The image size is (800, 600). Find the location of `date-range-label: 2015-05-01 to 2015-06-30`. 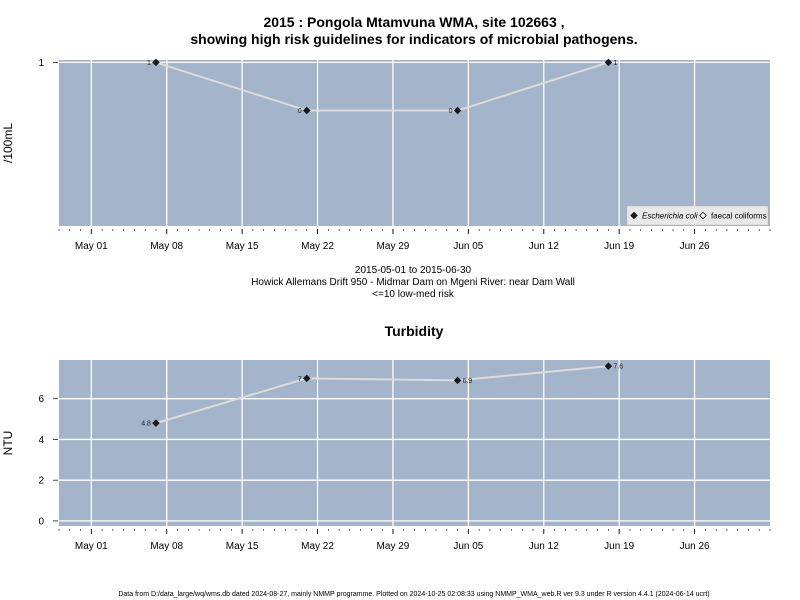

date-range-label: 2015-05-01 to 2015-06-30 is located at coordinates (413, 270).